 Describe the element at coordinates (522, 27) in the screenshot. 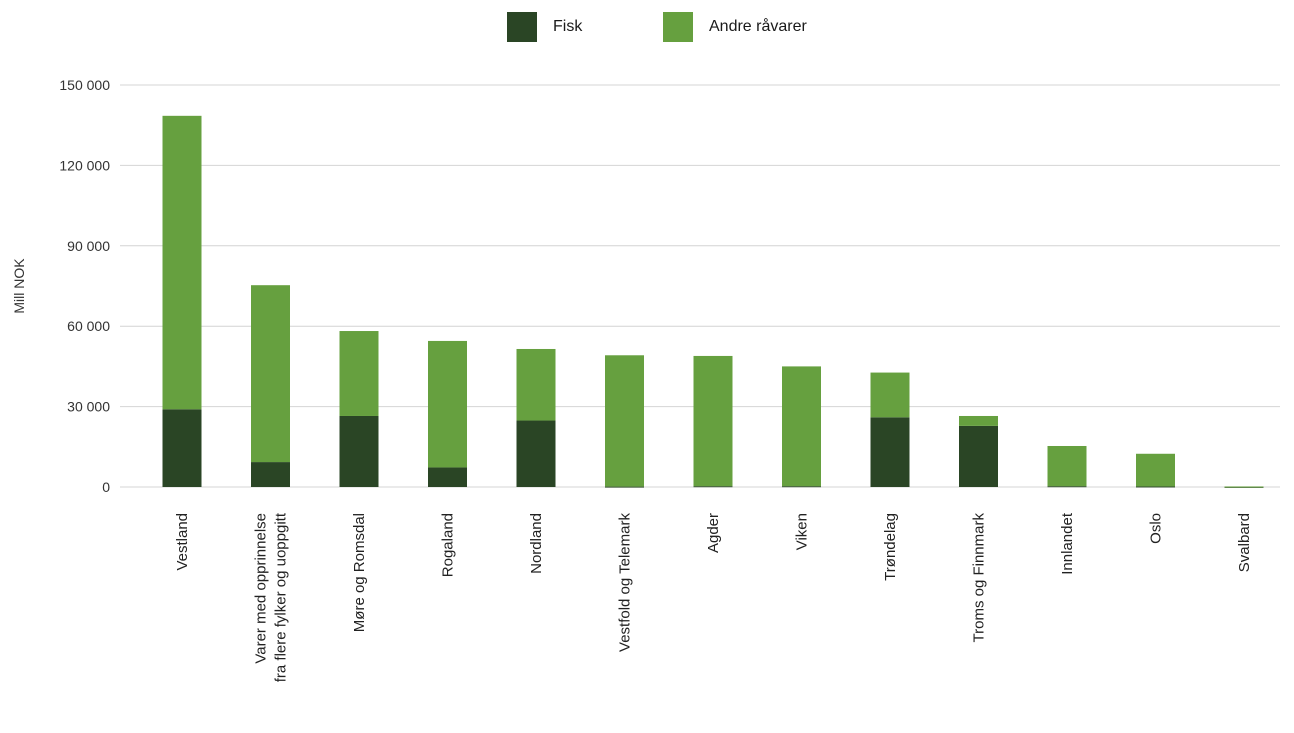

I see `legend-swatch-fisk` at that location.